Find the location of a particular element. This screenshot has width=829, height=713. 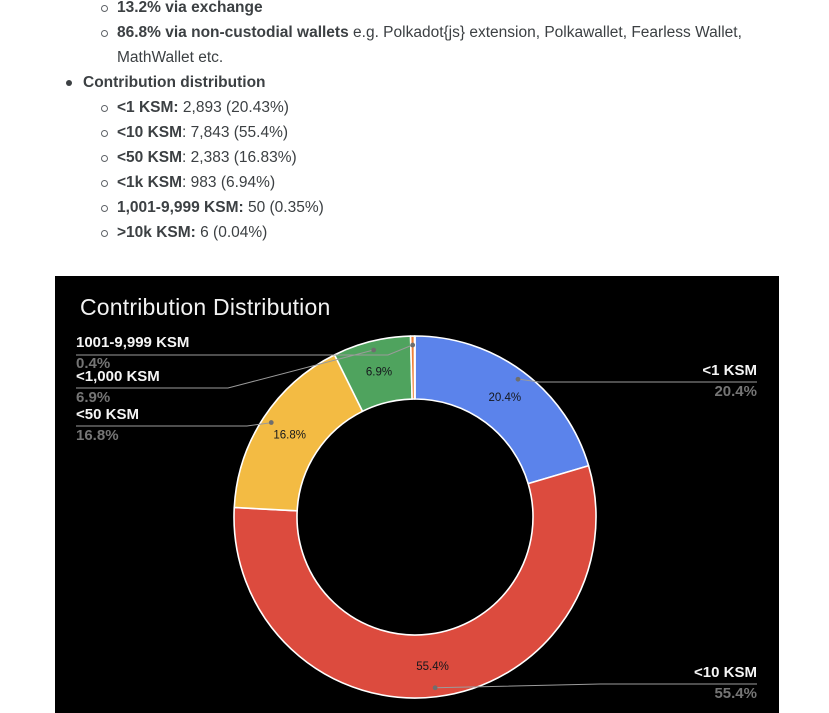

leader-line-lt50 is located at coordinates (174, 424).